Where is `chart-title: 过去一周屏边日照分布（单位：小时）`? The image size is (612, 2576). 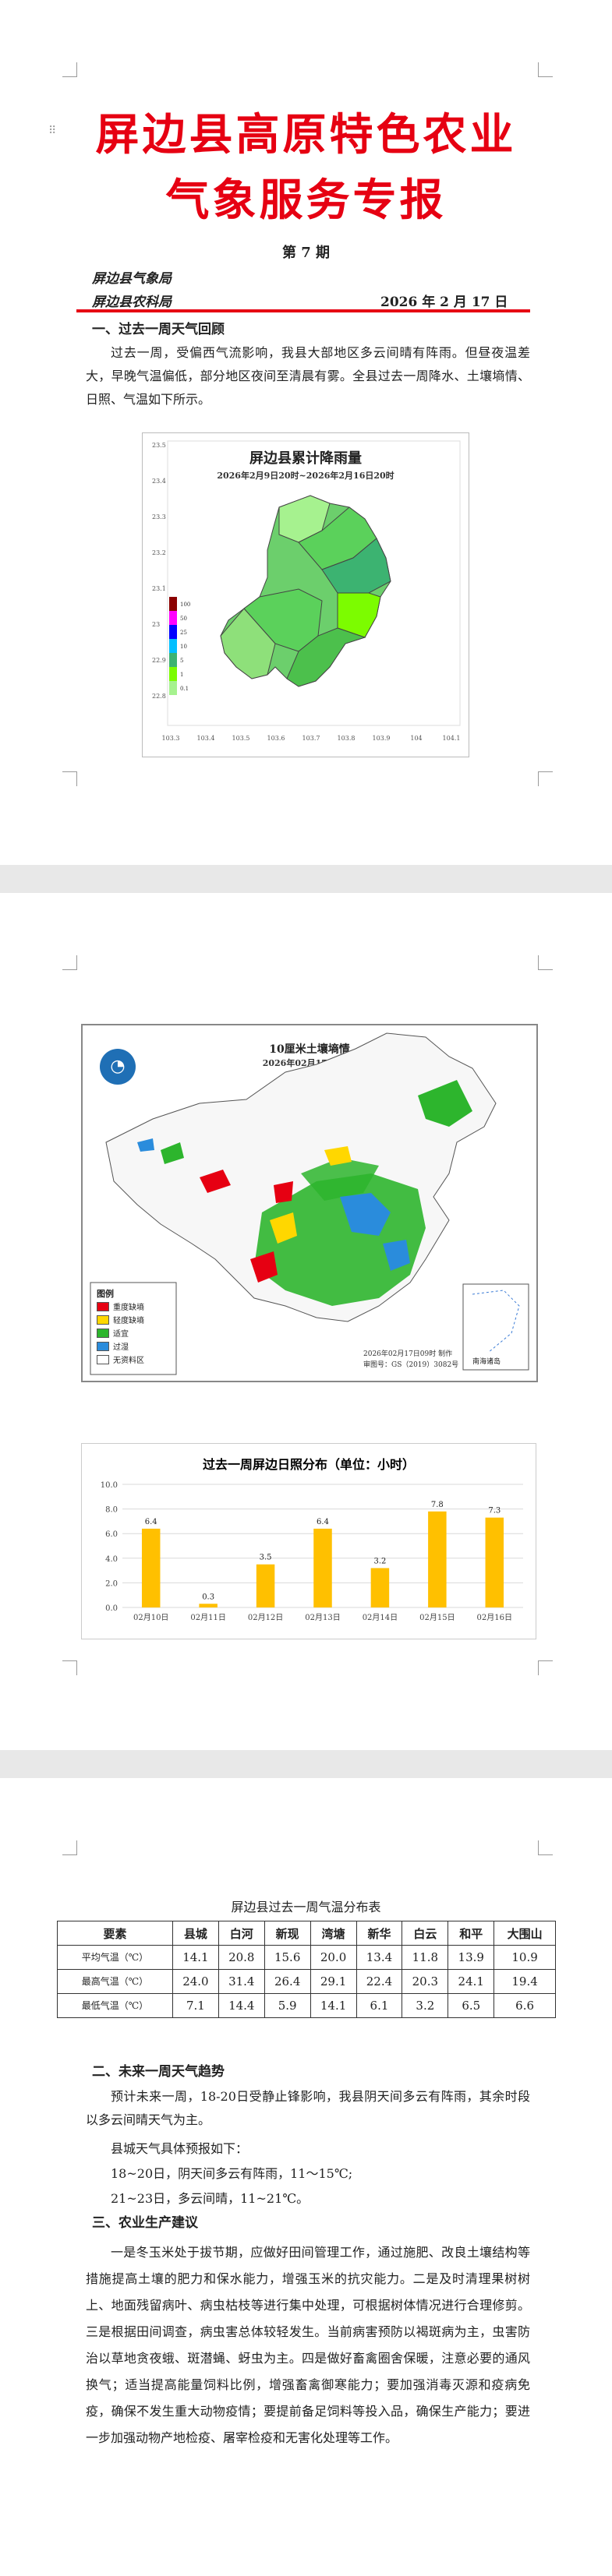 chart-title: 过去一周屏边日照分布（单位：小时） is located at coordinates (309, 1464).